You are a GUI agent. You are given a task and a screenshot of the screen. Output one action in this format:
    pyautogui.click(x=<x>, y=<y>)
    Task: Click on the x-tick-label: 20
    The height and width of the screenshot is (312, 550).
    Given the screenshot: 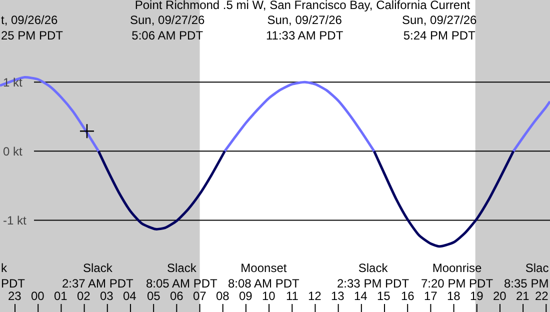 What is the action you would take?
    pyautogui.click(x=500, y=296)
    